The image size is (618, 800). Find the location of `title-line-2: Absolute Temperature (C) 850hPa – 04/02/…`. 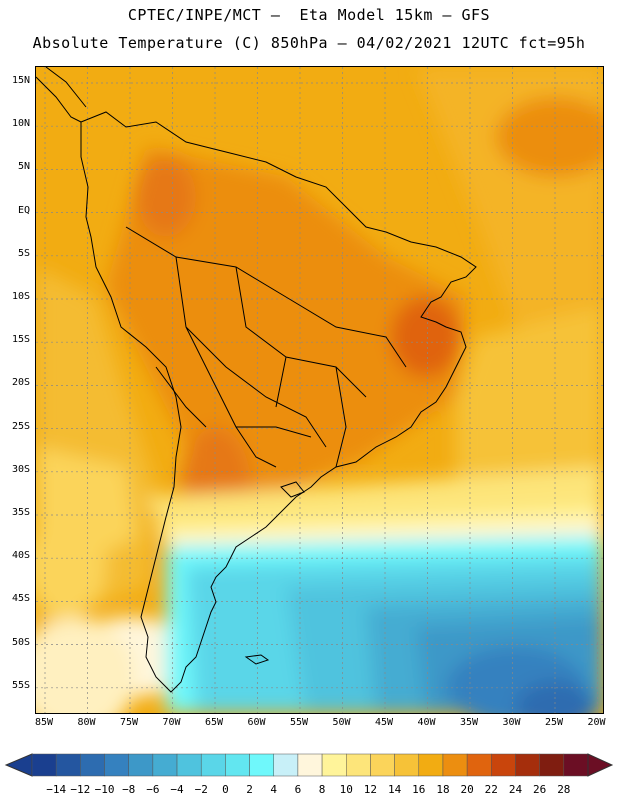

title-line-2: Absolute Temperature (C) 850hPa – 04/02/… is located at coordinates (309, 43).